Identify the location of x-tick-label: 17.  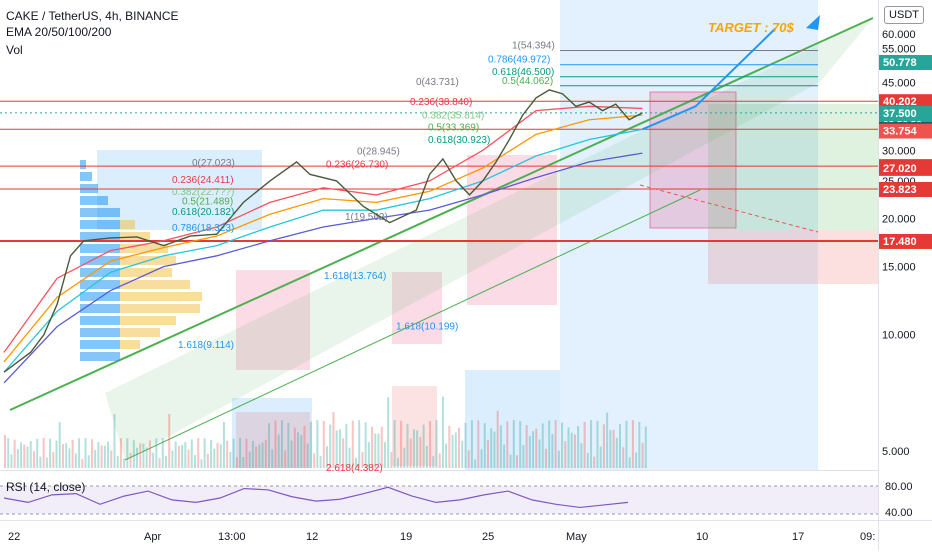
(798, 537).